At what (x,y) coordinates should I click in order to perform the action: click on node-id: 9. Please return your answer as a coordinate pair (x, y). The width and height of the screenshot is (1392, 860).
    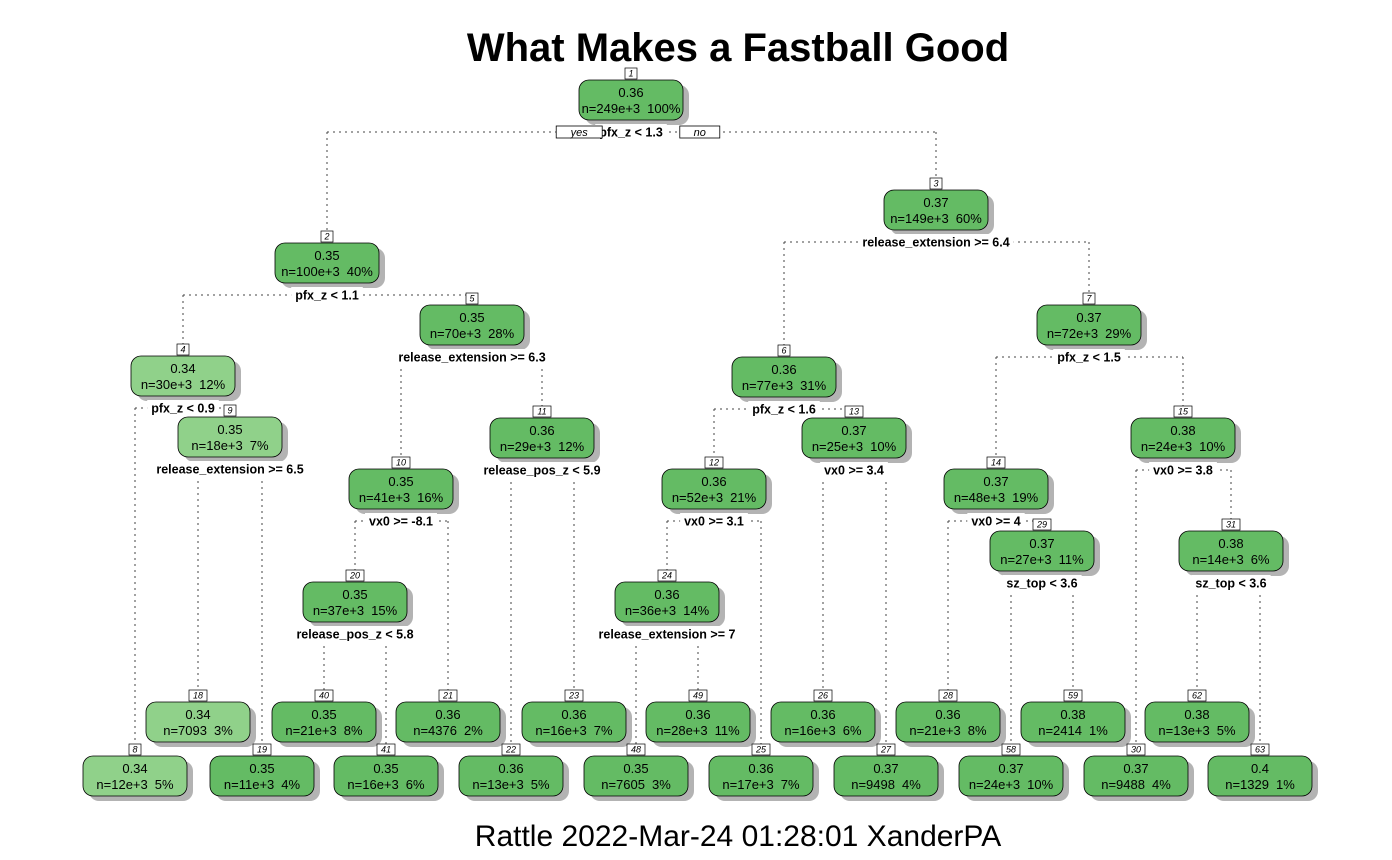
    Looking at the image, I should click on (229, 411).